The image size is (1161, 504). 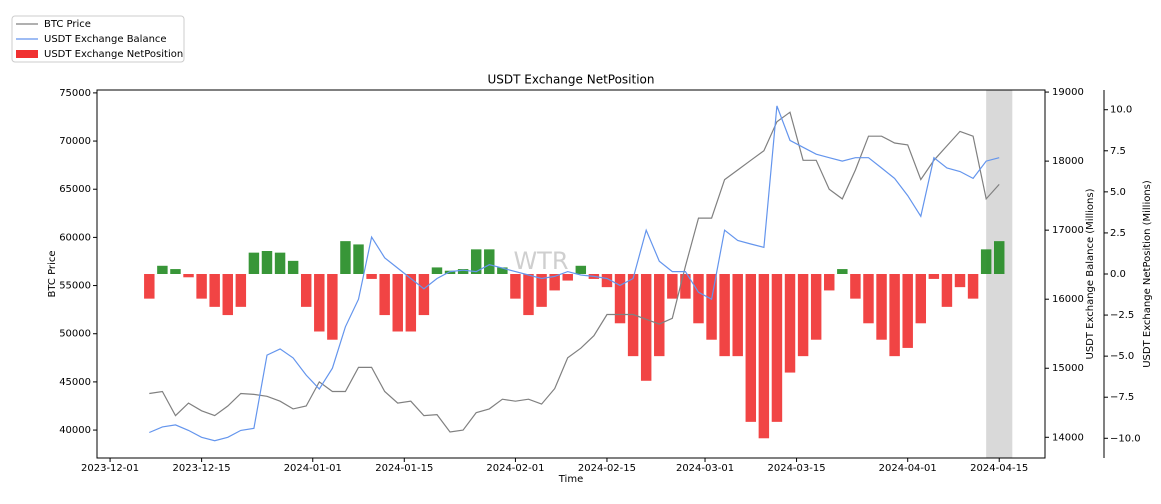 What do you see at coordinates (1068, 437) in the screenshot?
I see `y2-tick-label: 14000` at bounding box center [1068, 437].